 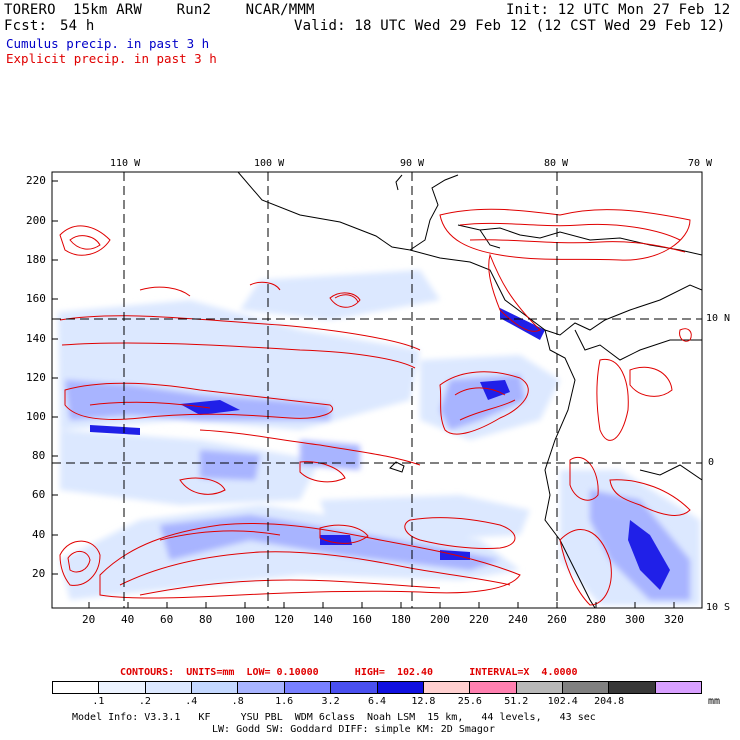 I want to click on colorbar-labels: .1 .2 .4 .8 1.6 3.2 6.4 12.8 25.6 51.2 102.4 204.8, so click(x=377, y=702).